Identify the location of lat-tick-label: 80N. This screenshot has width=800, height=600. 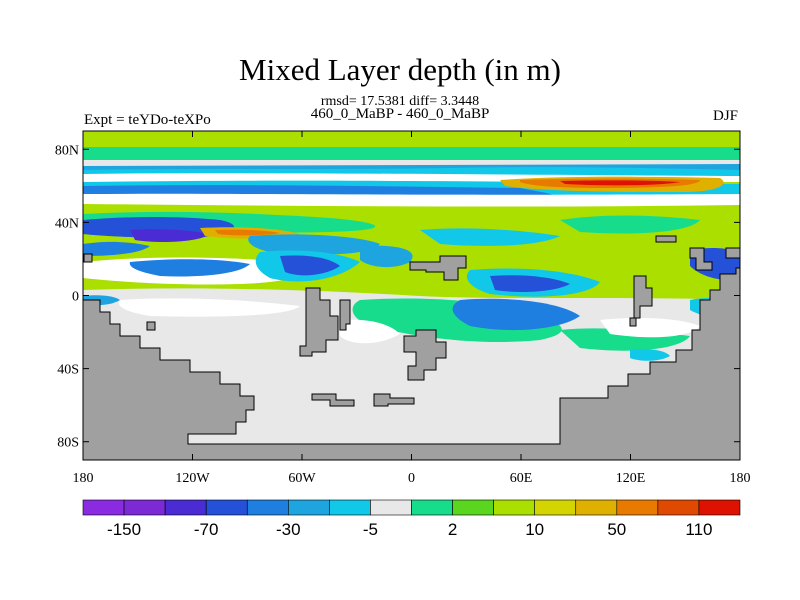
(67, 150).